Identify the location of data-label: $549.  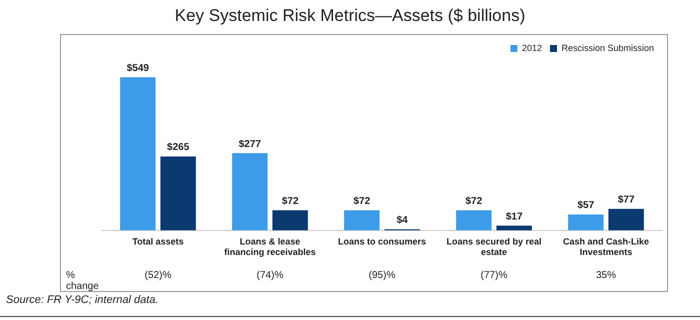
(138, 68).